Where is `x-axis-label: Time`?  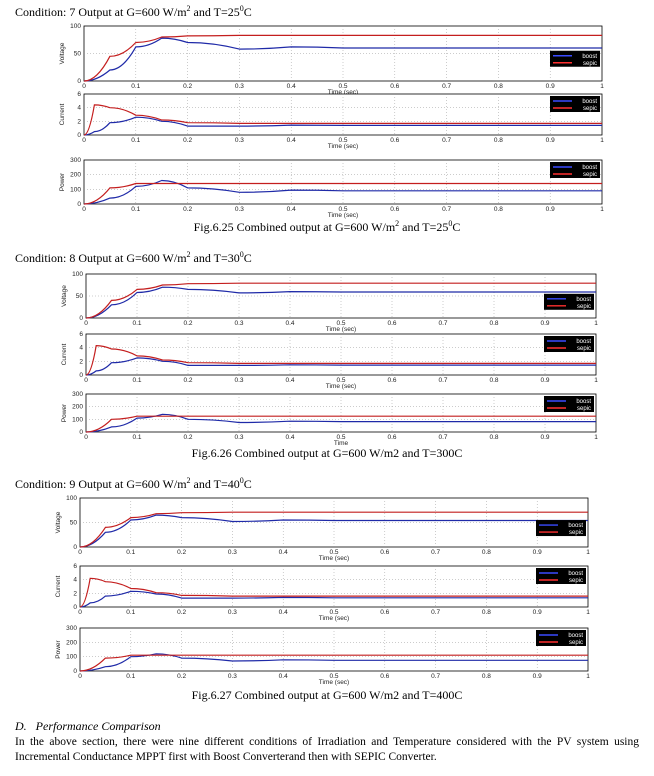
x-axis-label: Time is located at coordinates (341, 443).